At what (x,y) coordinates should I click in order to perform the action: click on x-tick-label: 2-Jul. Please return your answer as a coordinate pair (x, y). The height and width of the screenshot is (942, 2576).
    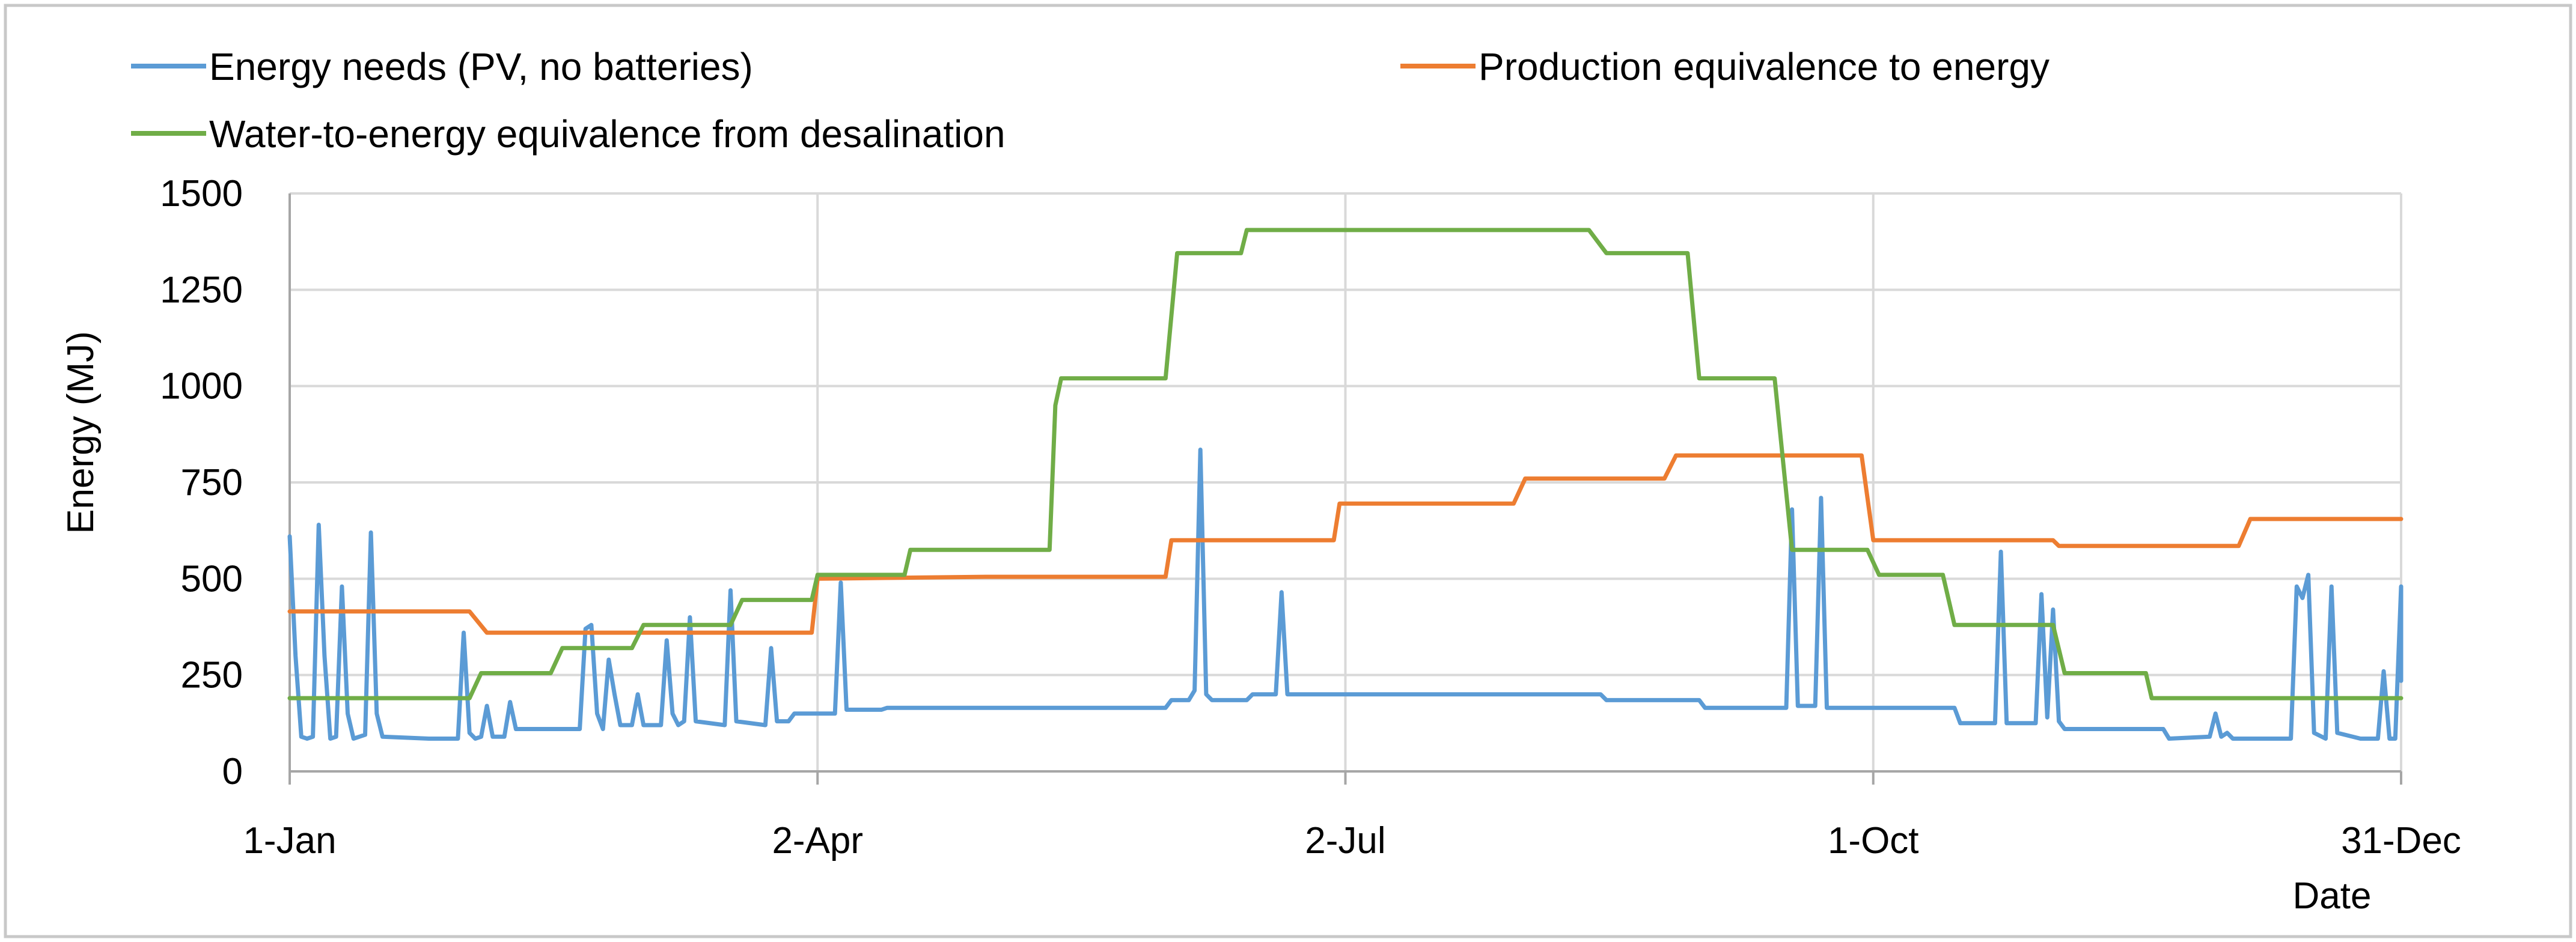
    Looking at the image, I should click on (1345, 840).